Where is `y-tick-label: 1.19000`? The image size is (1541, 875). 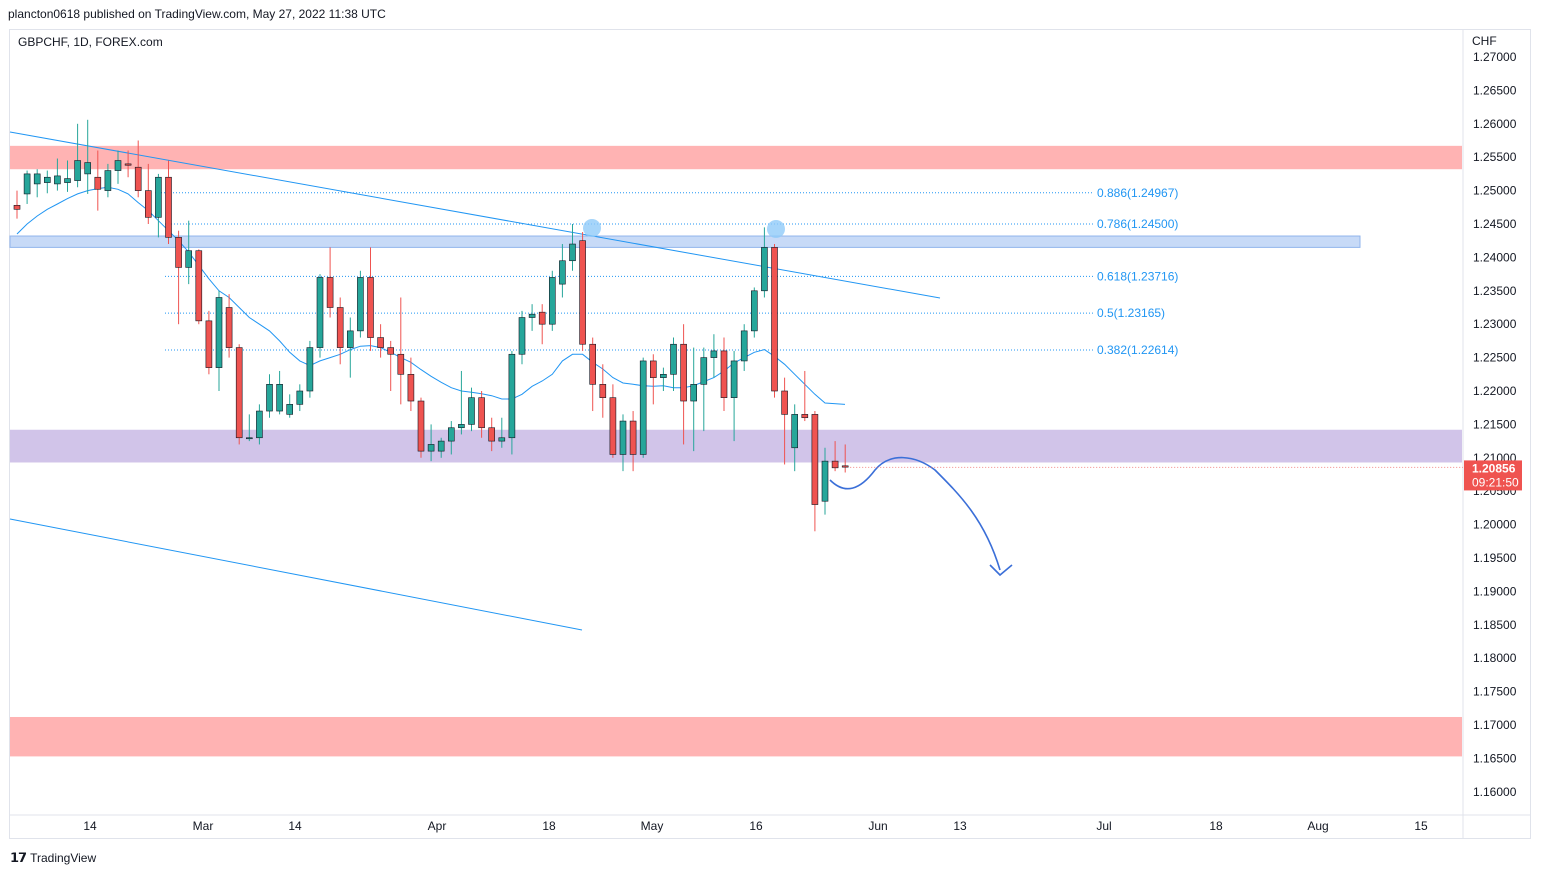
y-tick-label: 1.19000 is located at coordinates (1495, 591).